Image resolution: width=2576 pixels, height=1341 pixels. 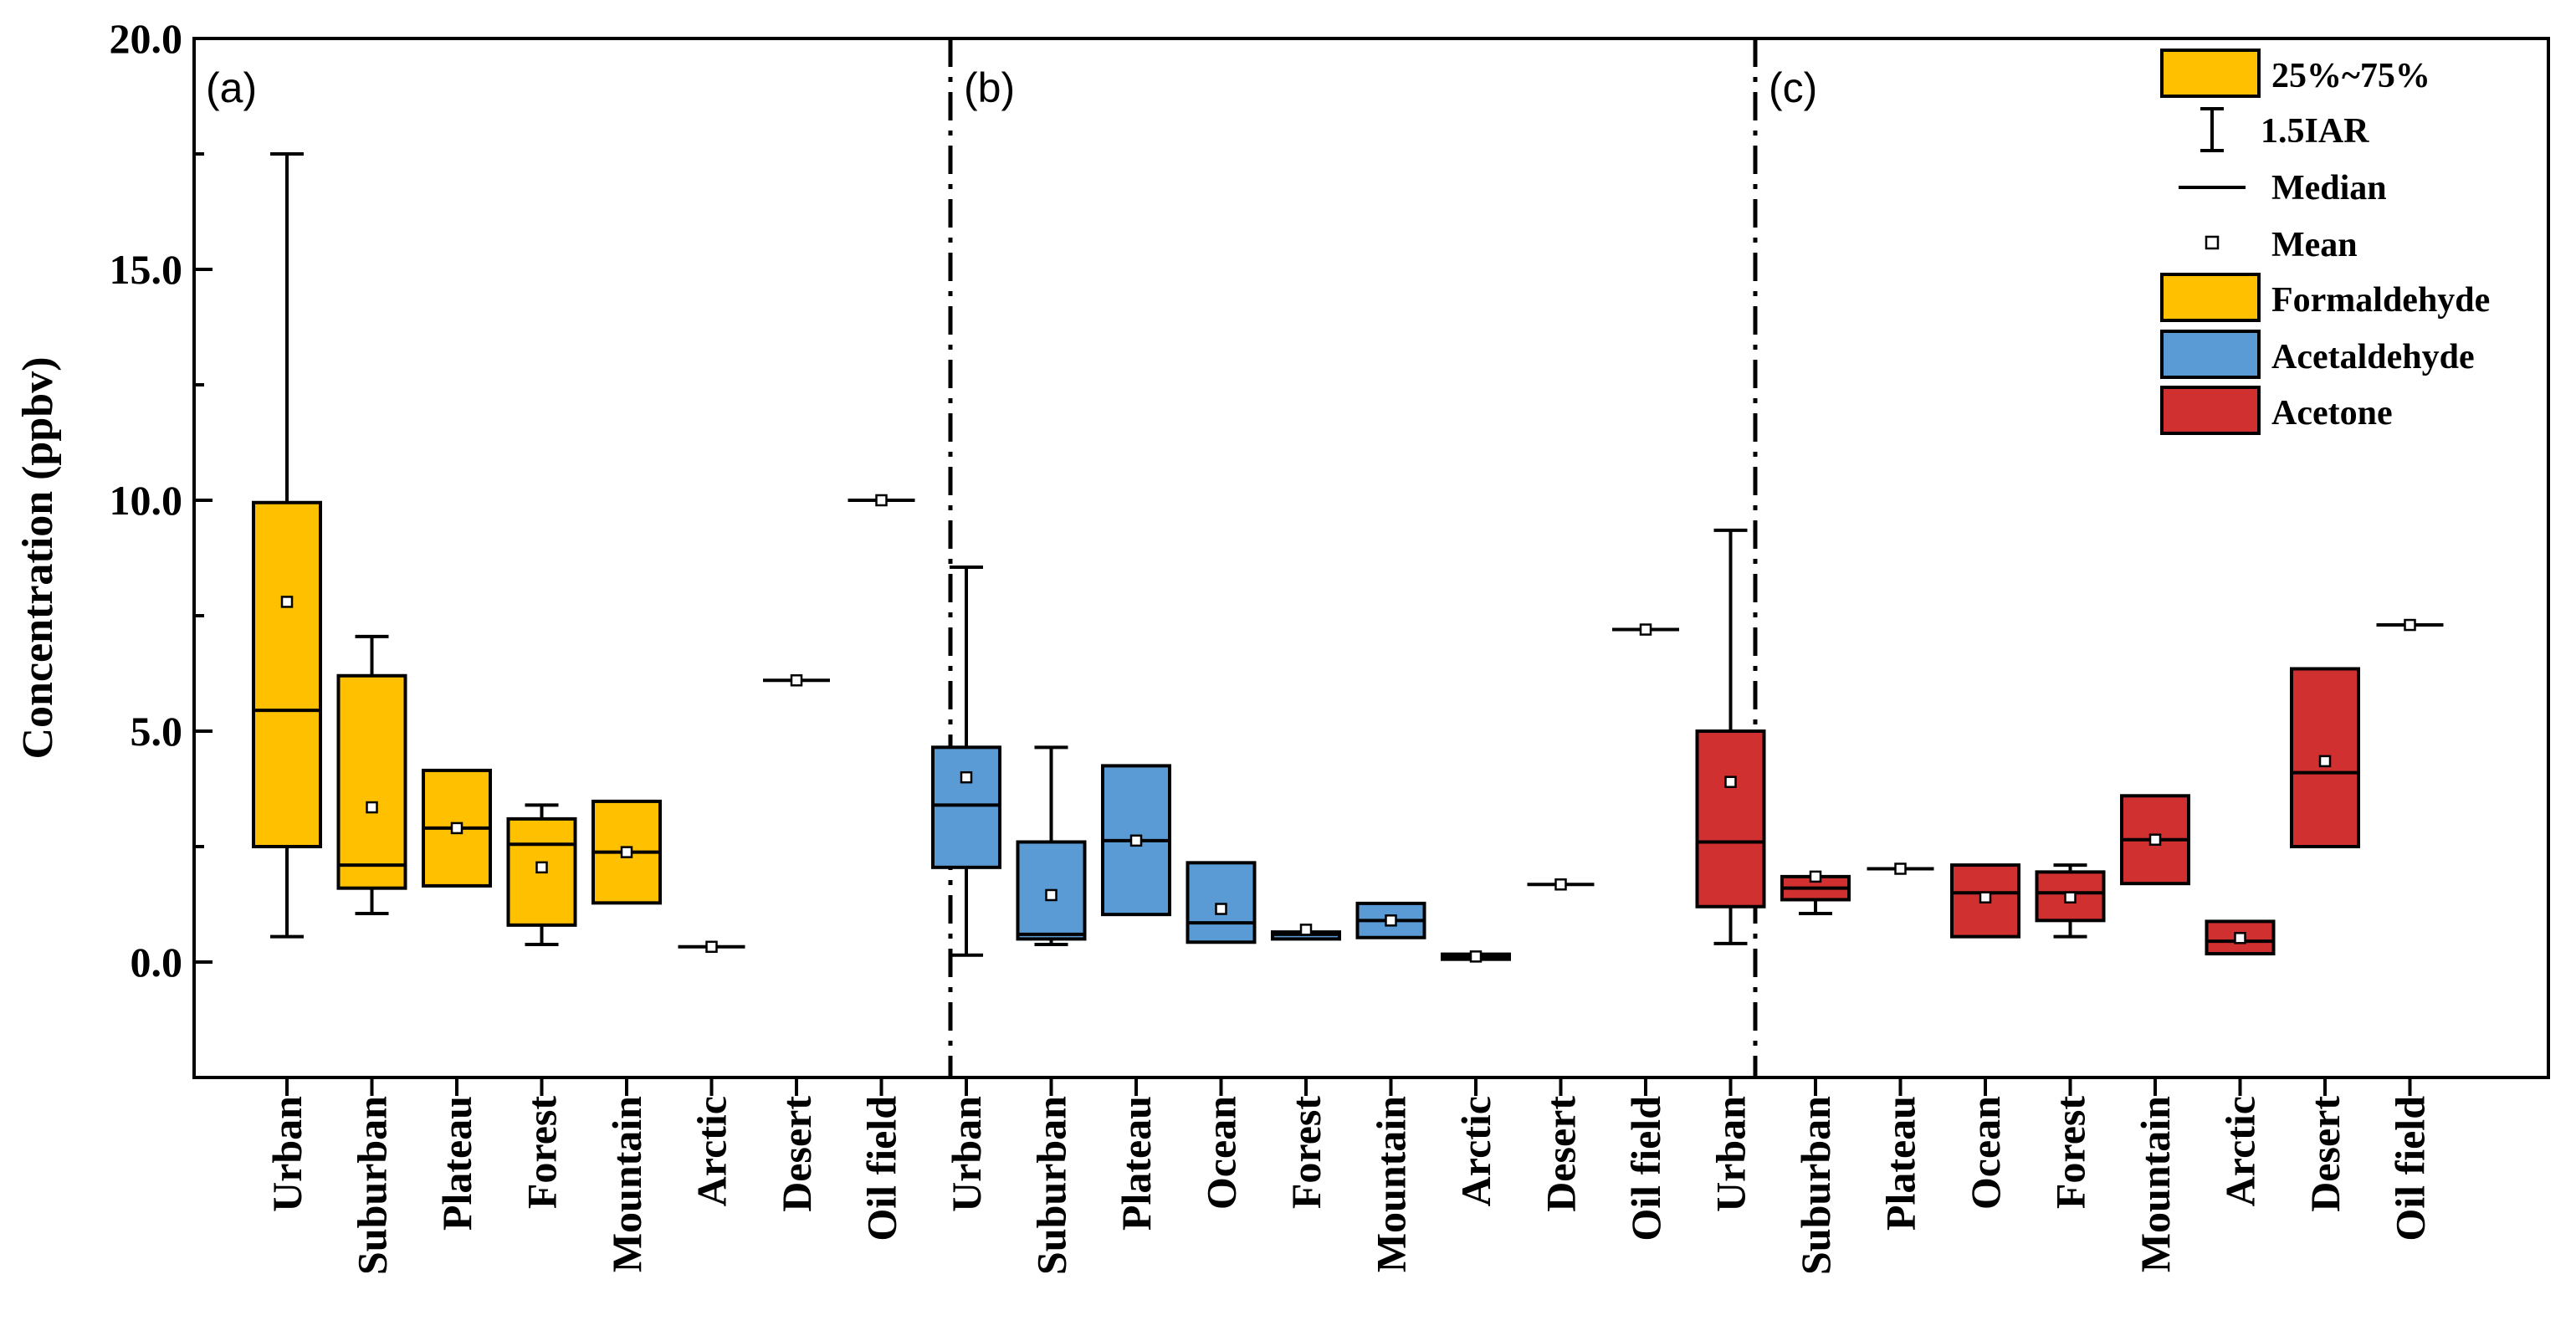 I want to click on box-formaldehyde-desert, so click(x=797, y=680).